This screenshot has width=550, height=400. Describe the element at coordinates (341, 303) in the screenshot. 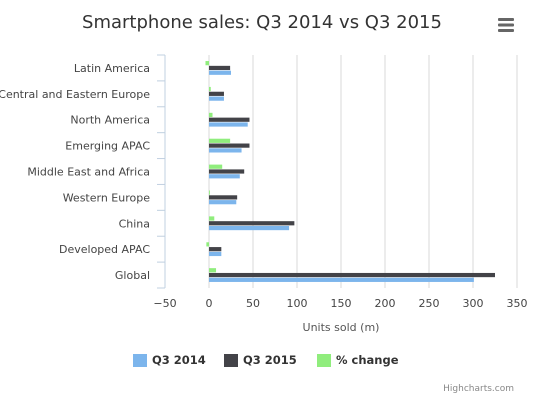

I see `x-tick-label: 150` at that location.